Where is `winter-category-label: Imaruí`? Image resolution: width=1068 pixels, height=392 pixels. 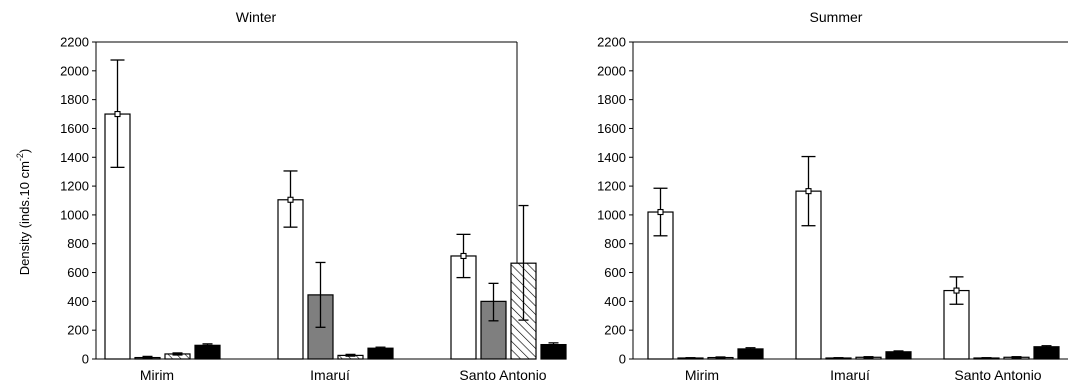 winter-category-label: Imaruí is located at coordinates (330, 375).